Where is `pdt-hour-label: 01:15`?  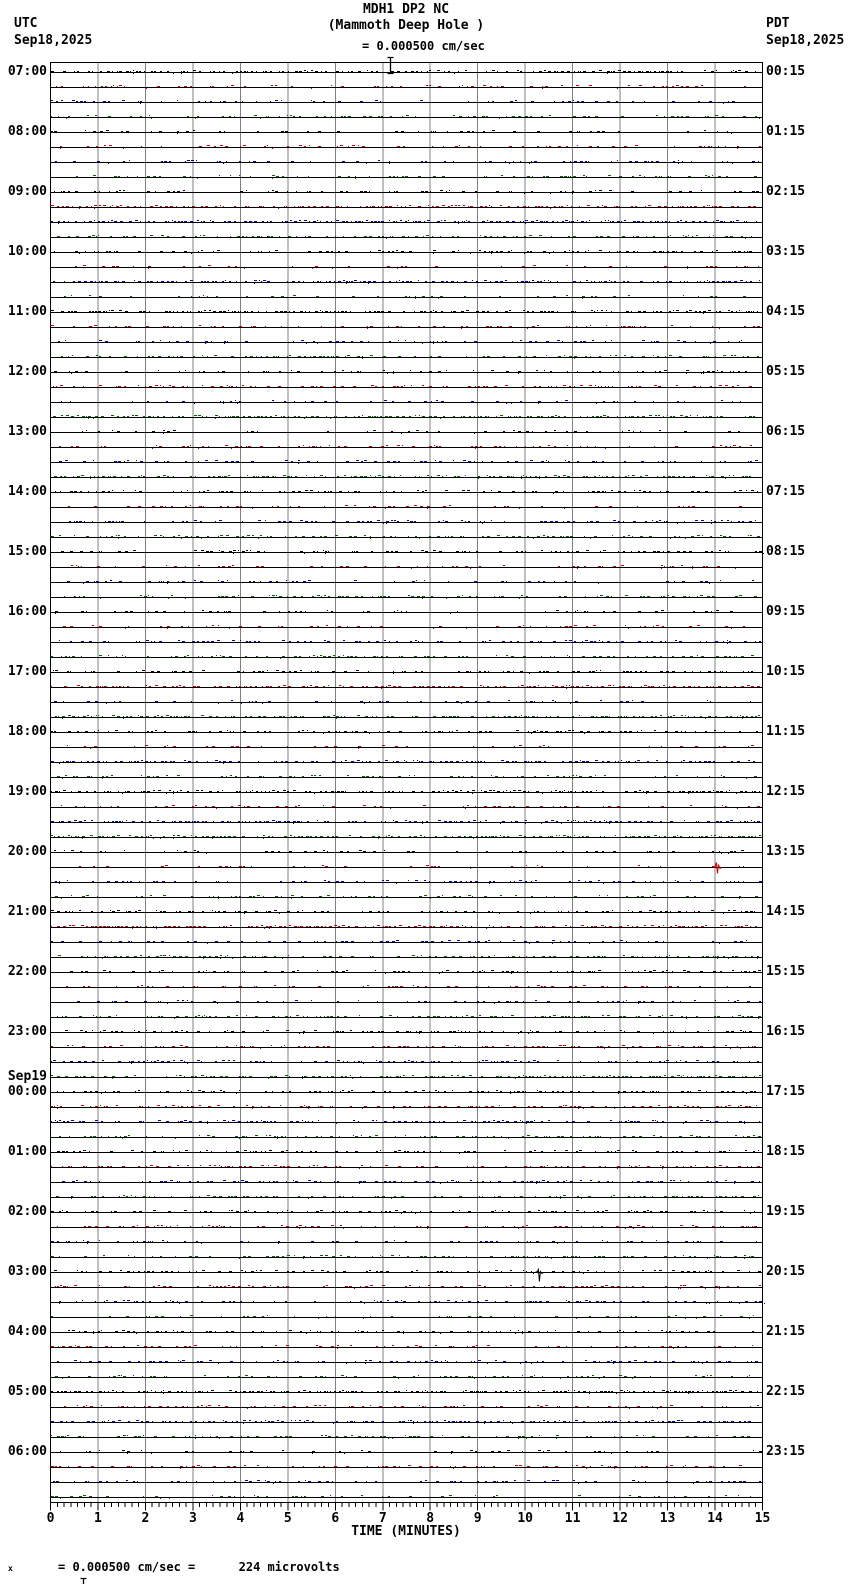
pdt-hour-label: 01:15 is located at coordinates (786, 131).